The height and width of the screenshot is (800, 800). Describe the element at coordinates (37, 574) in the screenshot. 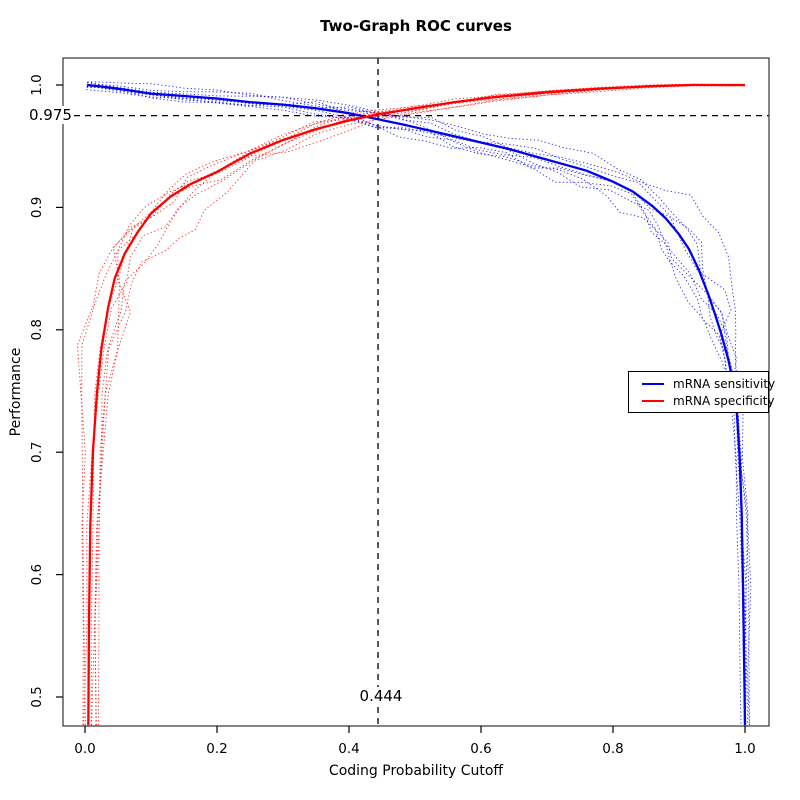

I see `y-tick-label: 0.6` at that location.